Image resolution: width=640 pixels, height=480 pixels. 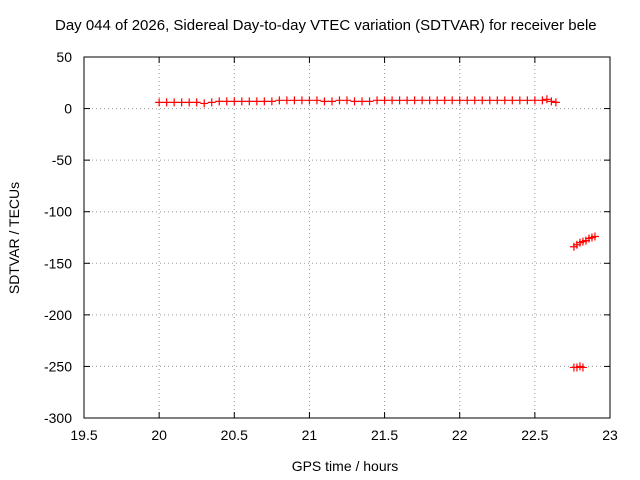 I want to click on y-tick-label: 0, so click(x=68, y=109).